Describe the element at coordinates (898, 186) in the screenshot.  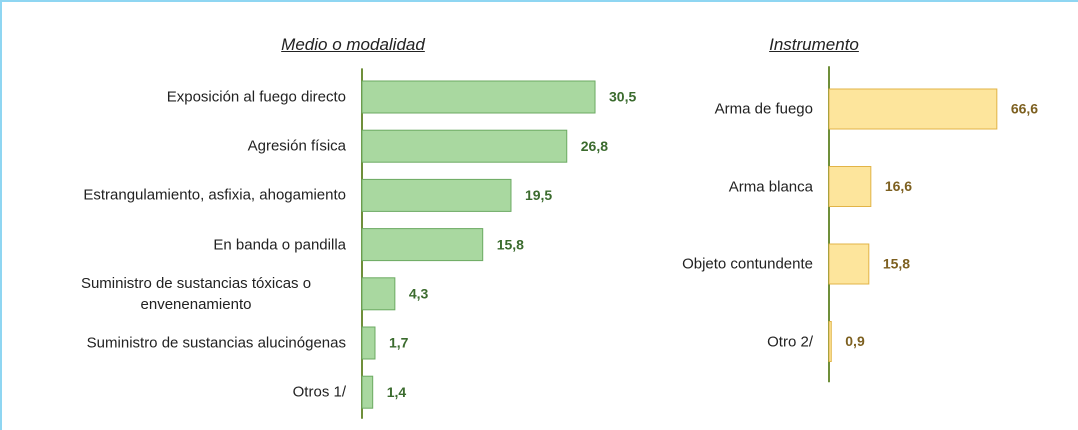
I see `value-label: 16,6` at that location.